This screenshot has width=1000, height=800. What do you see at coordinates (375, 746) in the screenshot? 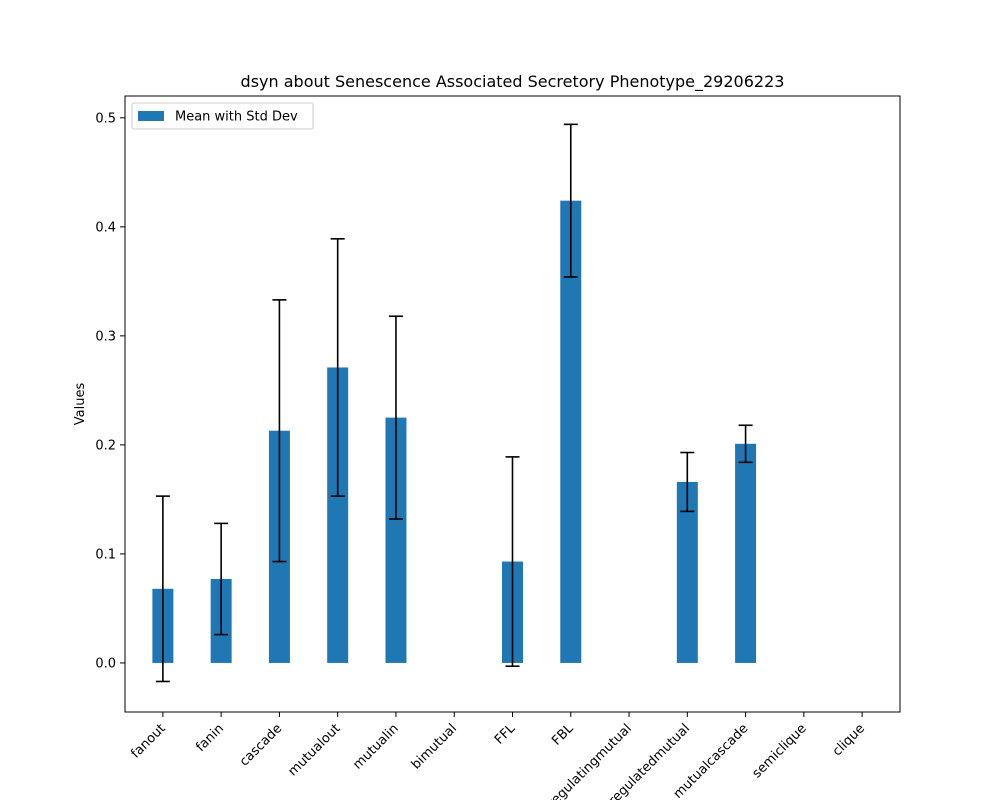
I see `x-tick-label: mutualin` at bounding box center [375, 746].